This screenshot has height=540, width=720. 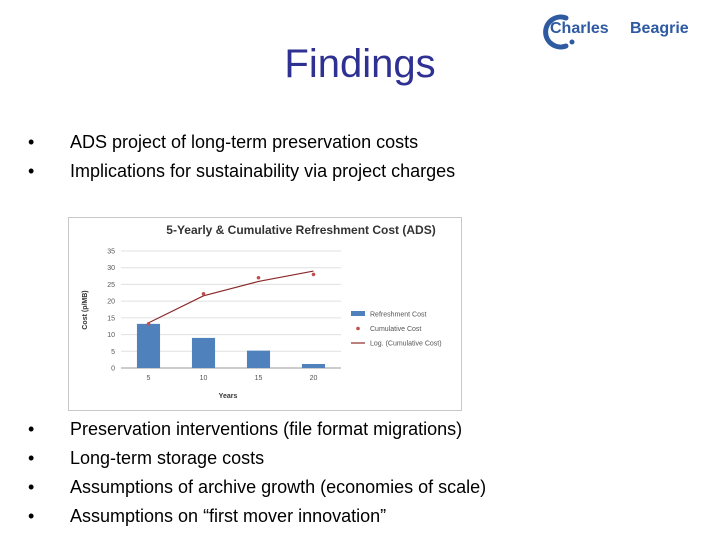 I want to click on chart-trendline, so click(x=231, y=297).